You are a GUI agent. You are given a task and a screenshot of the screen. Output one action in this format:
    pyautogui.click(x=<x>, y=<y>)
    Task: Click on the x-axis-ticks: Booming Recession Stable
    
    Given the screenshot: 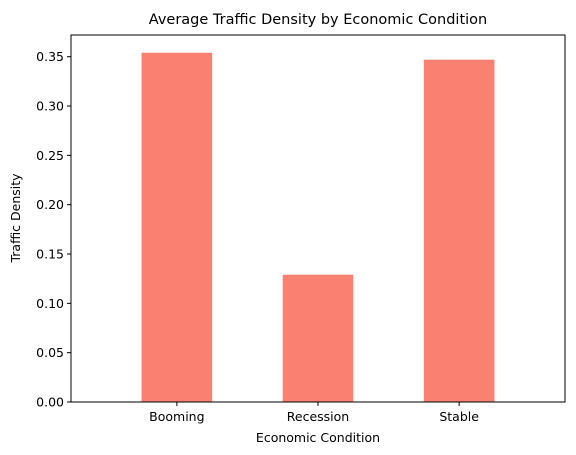 What is the action you would take?
    pyautogui.click(x=314, y=413)
    